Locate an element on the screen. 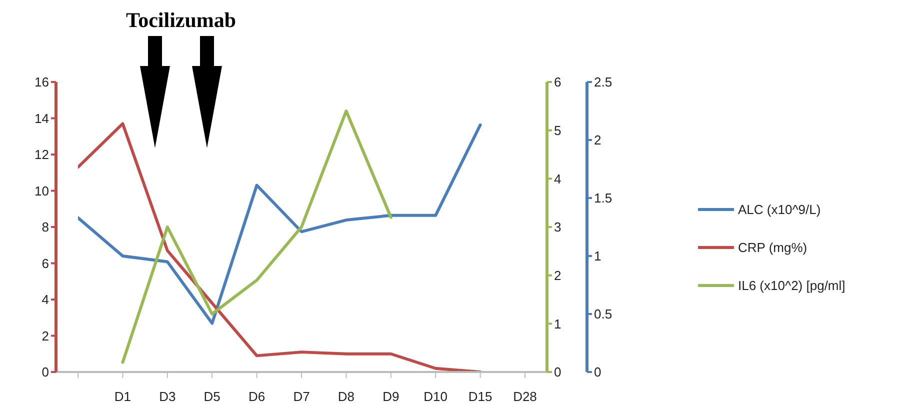  y3-tick-label: 2.5 is located at coordinates (603, 82).